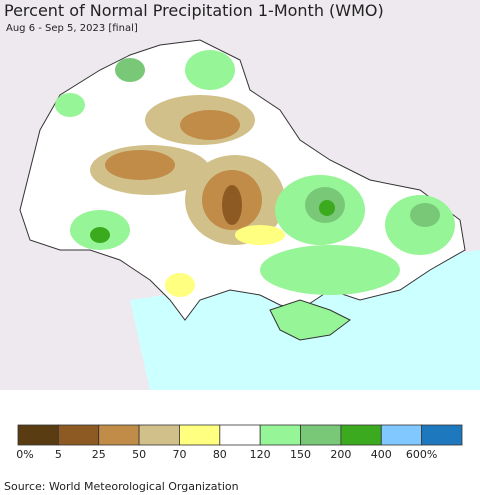  What do you see at coordinates (99, 454) in the screenshot?
I see `legend-label: 25` at bounding box center [99, 454].